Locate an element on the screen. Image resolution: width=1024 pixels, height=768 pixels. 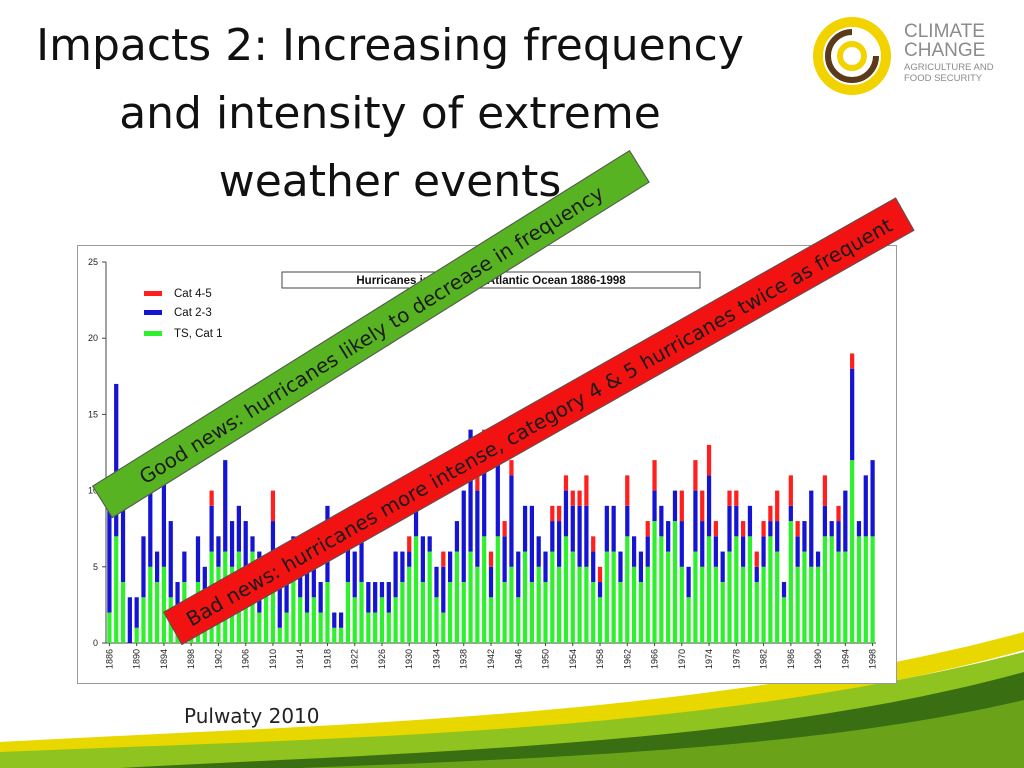
x-tick-label: 1918 is located at coordinates (327, 659).